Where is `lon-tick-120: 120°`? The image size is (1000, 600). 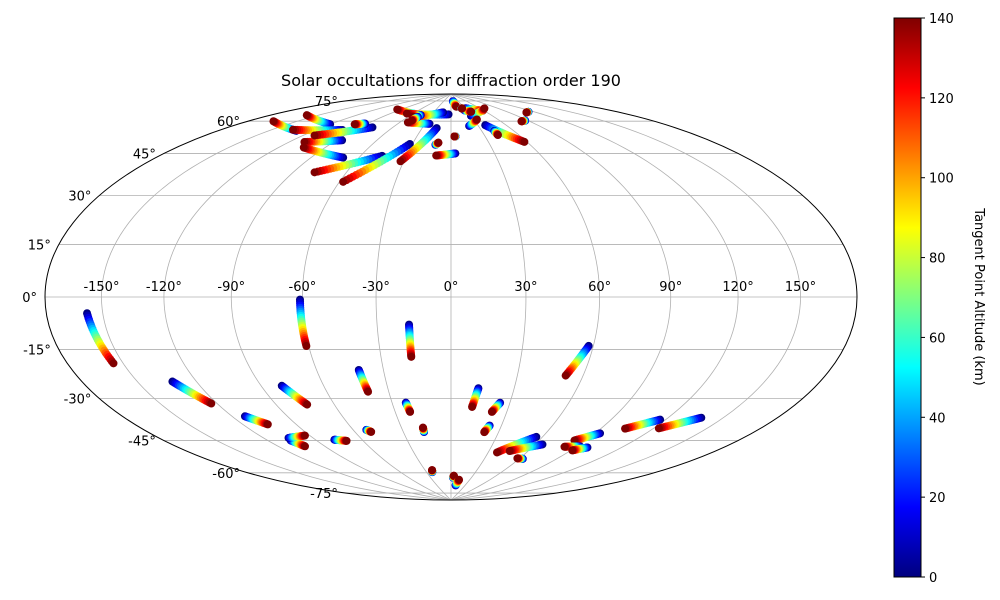
lon-tick-120: 120° is located at coordinates (737, 287).